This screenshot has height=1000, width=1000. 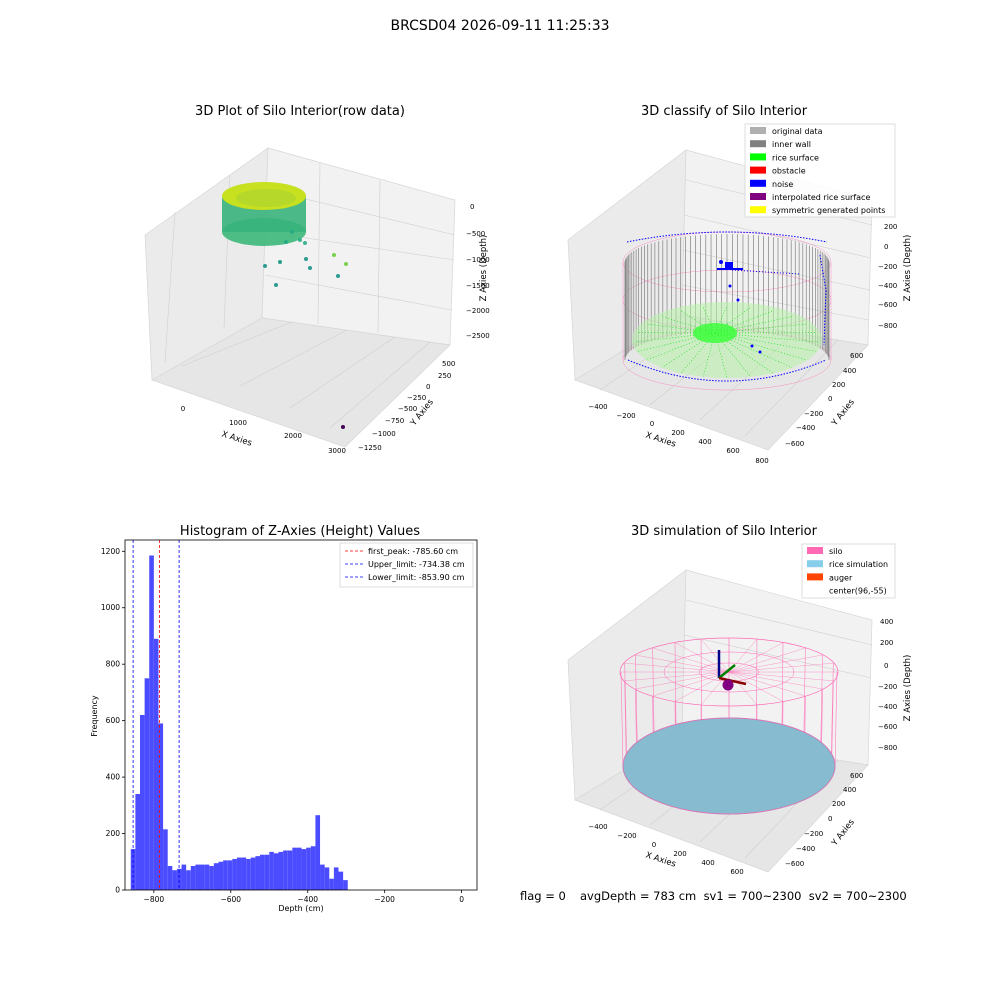 What do you see at coordinates (472, 207) in the screenshot?
I see `raw-ztick: 0` at bounding box center [472, 207].